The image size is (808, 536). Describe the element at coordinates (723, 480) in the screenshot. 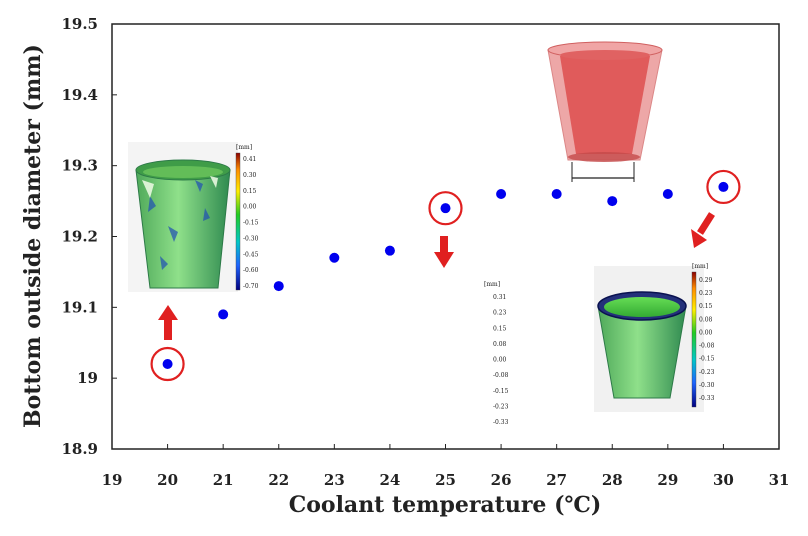

I see `x-tick-label: 30` at that location.